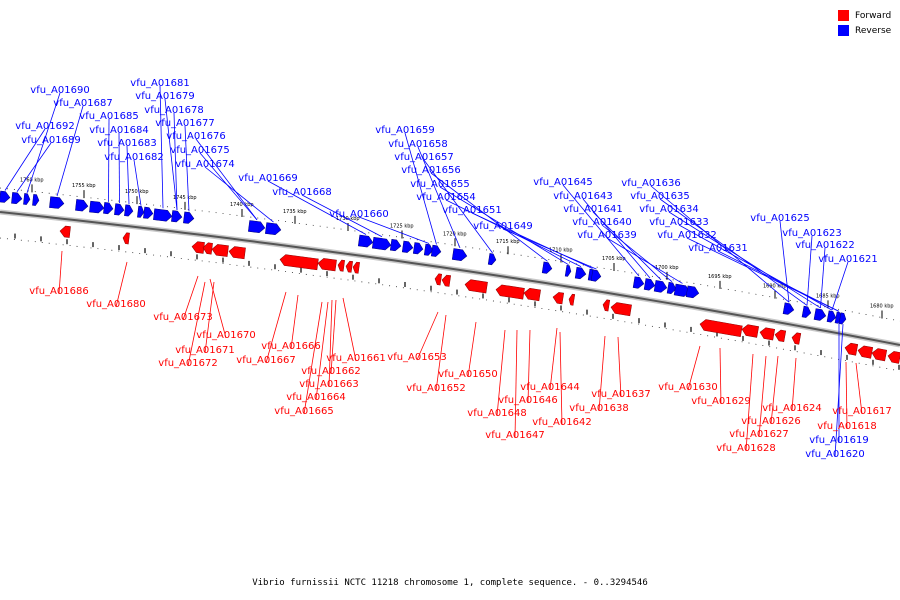 This screenshot has height=600, width=900. What do you see at coordinates (824, 245) in the screenshot?
I see `reverse-gene-label: vfu_A01622` at bounding box center [824, 245].